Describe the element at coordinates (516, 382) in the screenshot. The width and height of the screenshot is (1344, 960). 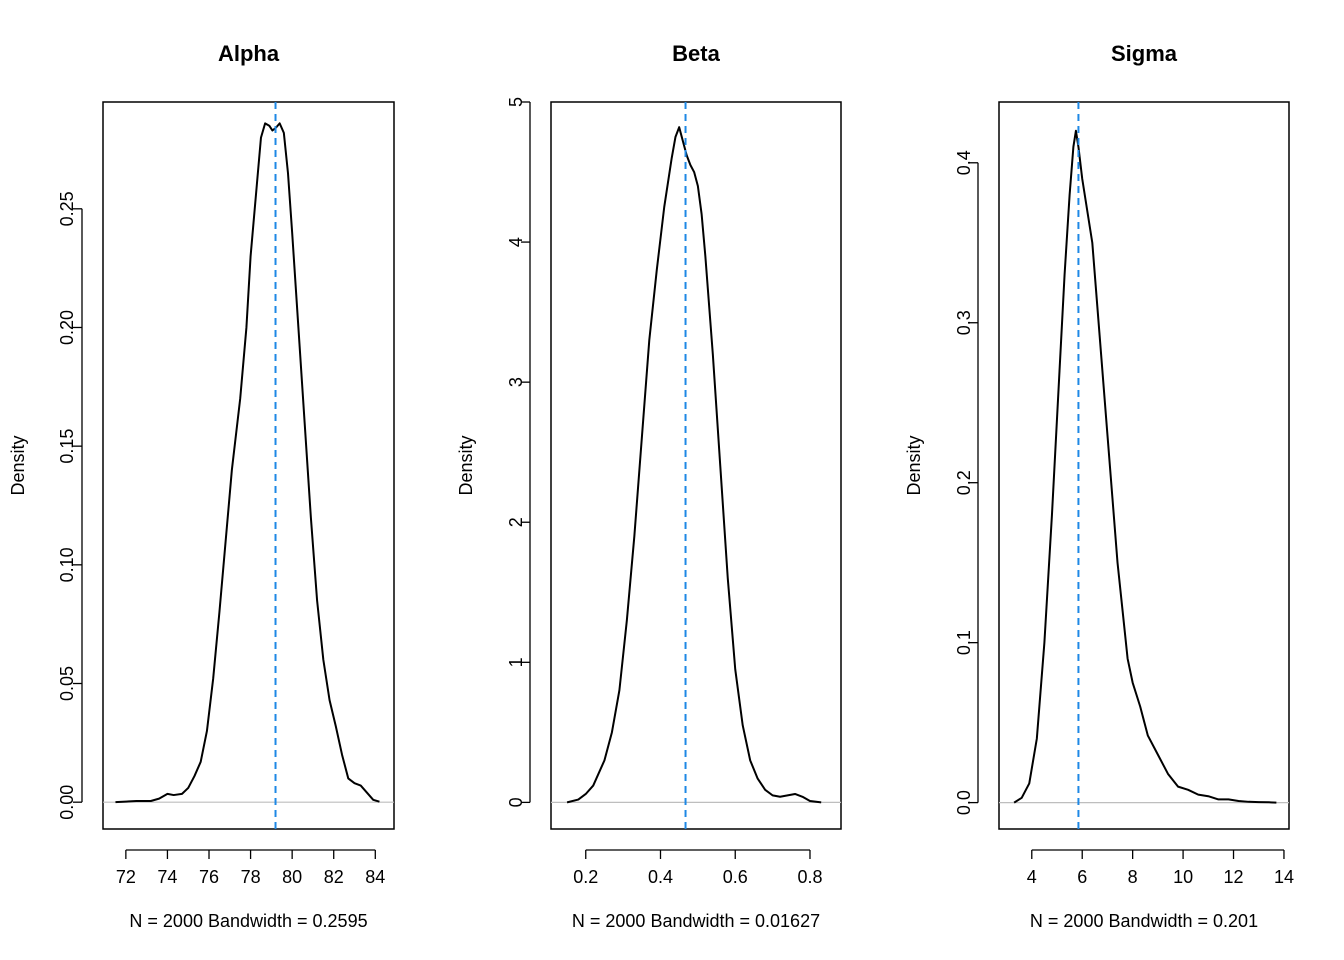
I see `y-tick-label: 3` at that location.